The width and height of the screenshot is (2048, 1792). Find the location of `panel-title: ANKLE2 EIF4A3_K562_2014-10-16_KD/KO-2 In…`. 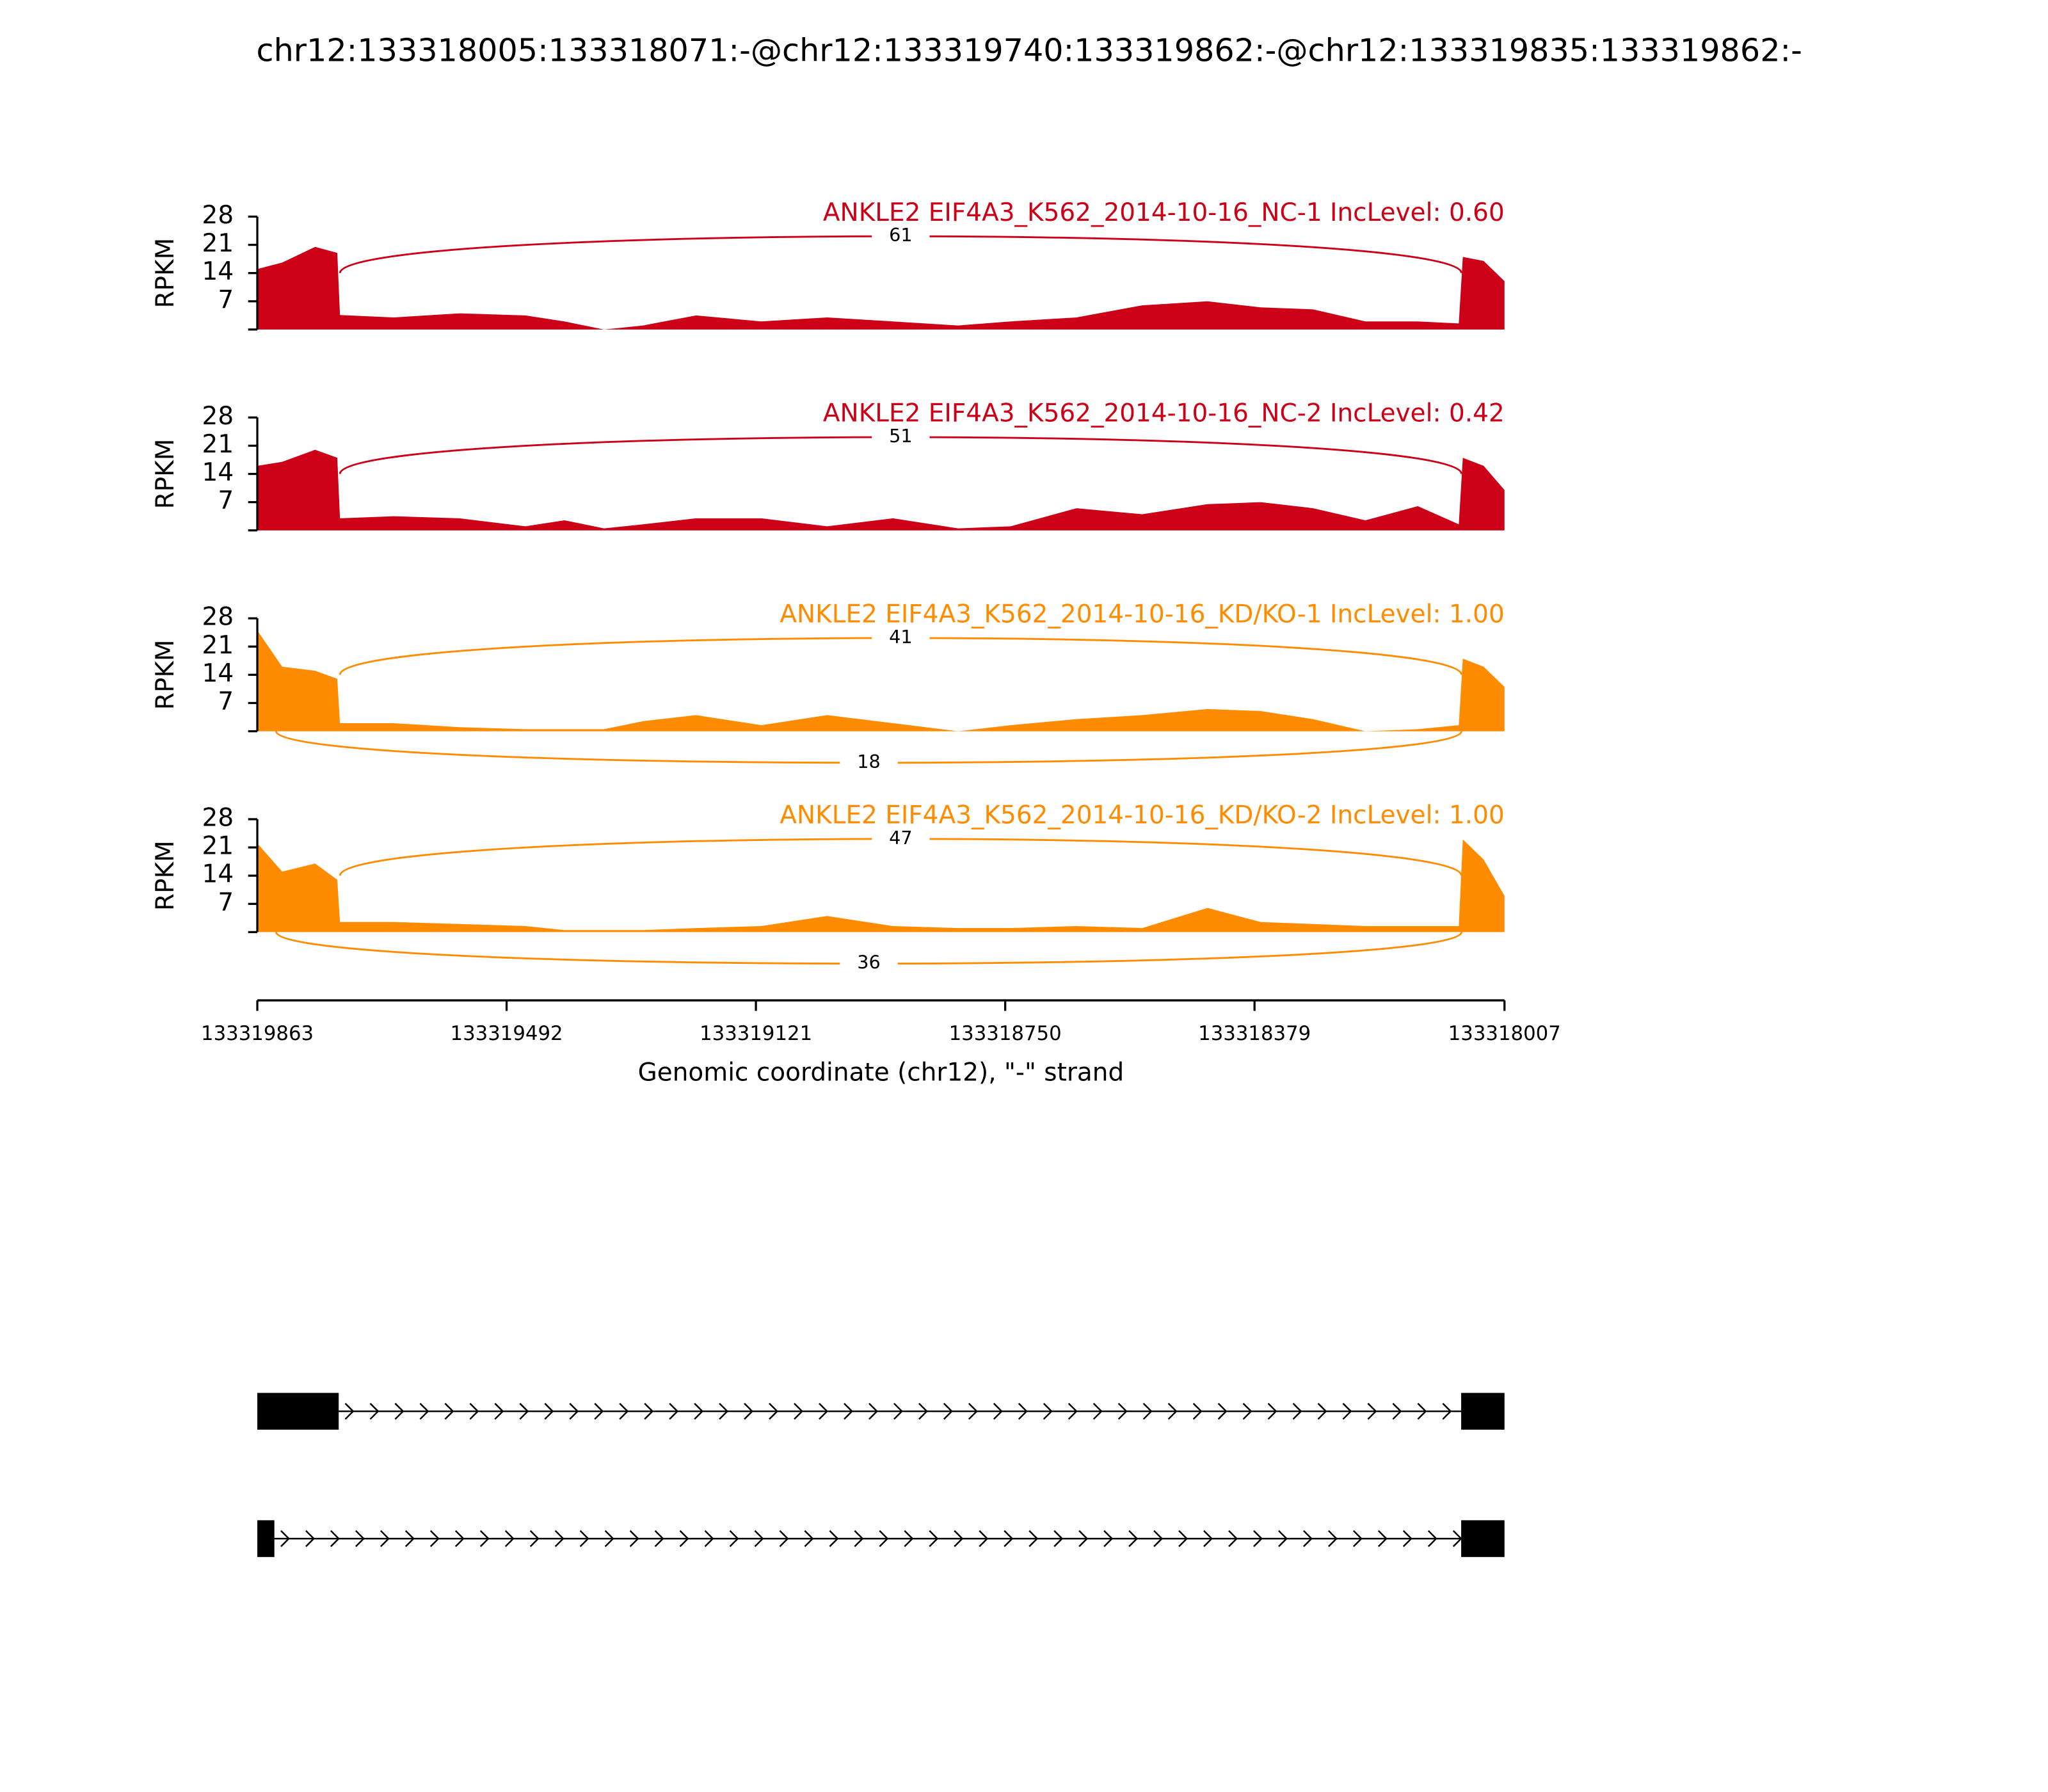

panel-title: ANKLE2 EIF4A3_K562_2014-10-16_KD/KO-2 In… is located at coordinates (1142, 815).